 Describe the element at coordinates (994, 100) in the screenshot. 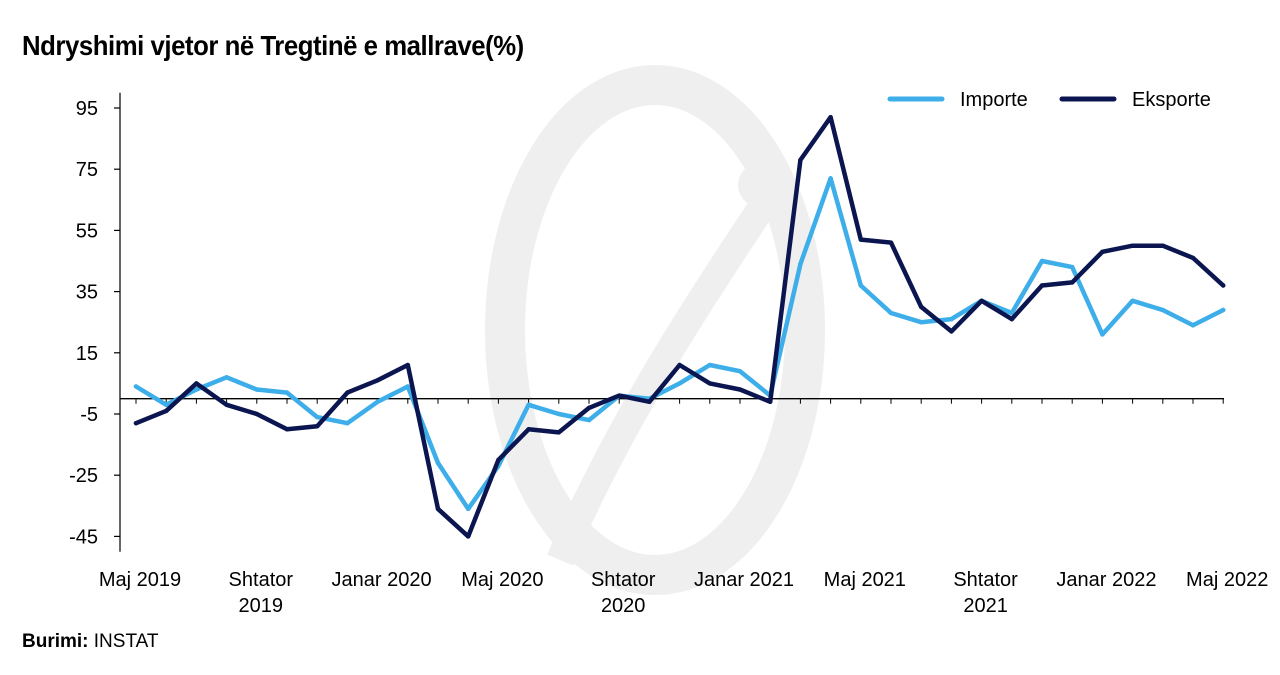

I see `legend-label-importe: Importe` at that location.